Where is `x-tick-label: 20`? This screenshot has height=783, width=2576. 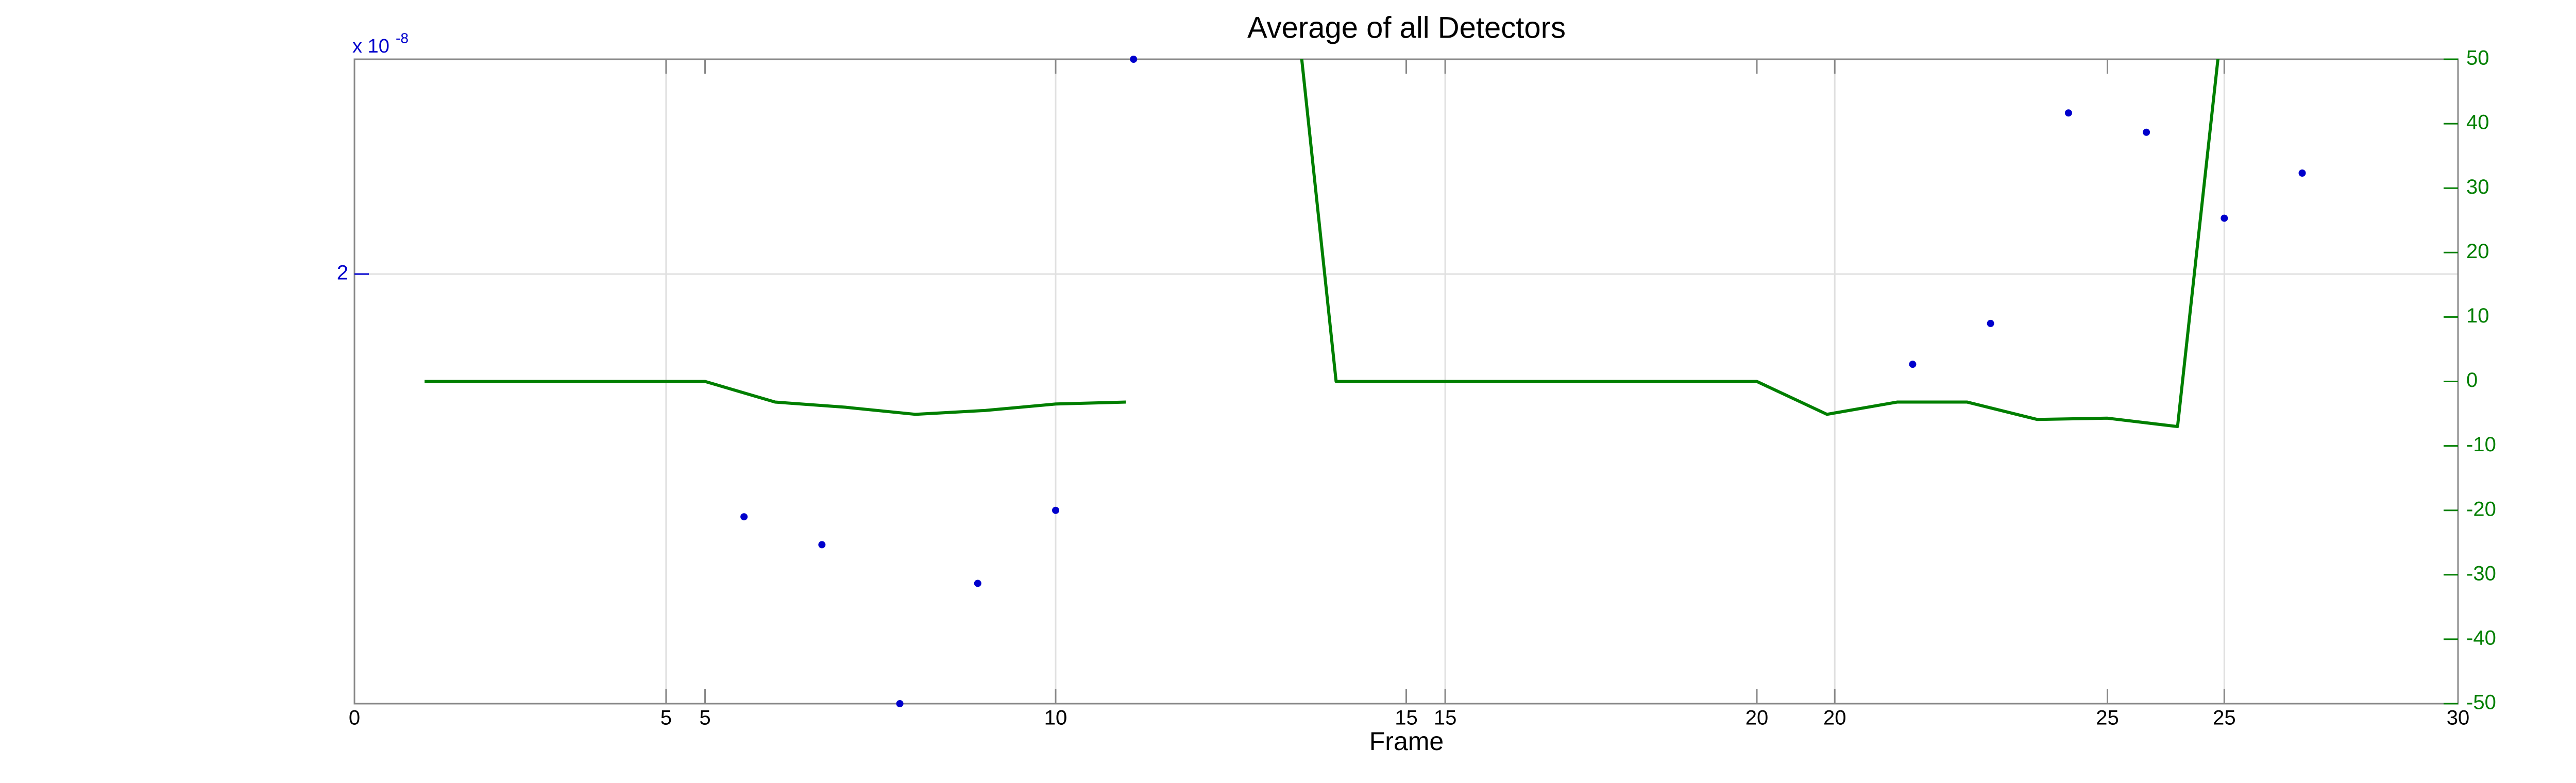 x-tick-label: 20 is located at coordinates (1757, 718).